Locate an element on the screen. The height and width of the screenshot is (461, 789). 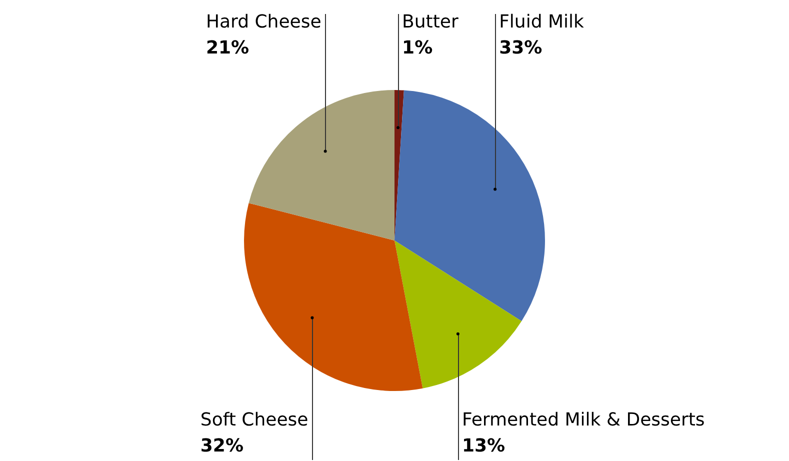
slice-label: Hard Cheese is located at coordinates (264, 22).